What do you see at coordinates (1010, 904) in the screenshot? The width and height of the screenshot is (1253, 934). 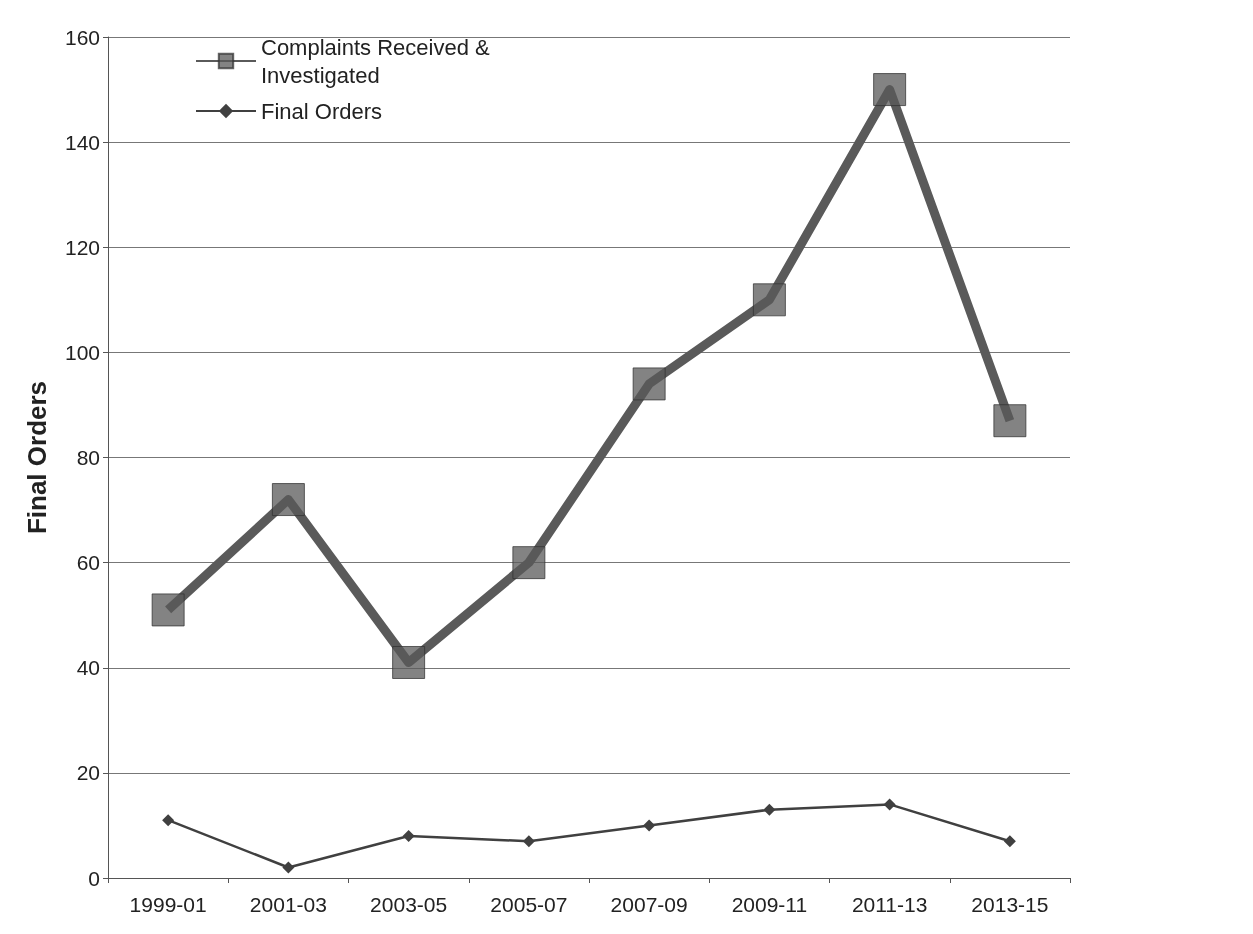 I see `x-tick-label: 2013-15` at bounding box center [1010, 904].